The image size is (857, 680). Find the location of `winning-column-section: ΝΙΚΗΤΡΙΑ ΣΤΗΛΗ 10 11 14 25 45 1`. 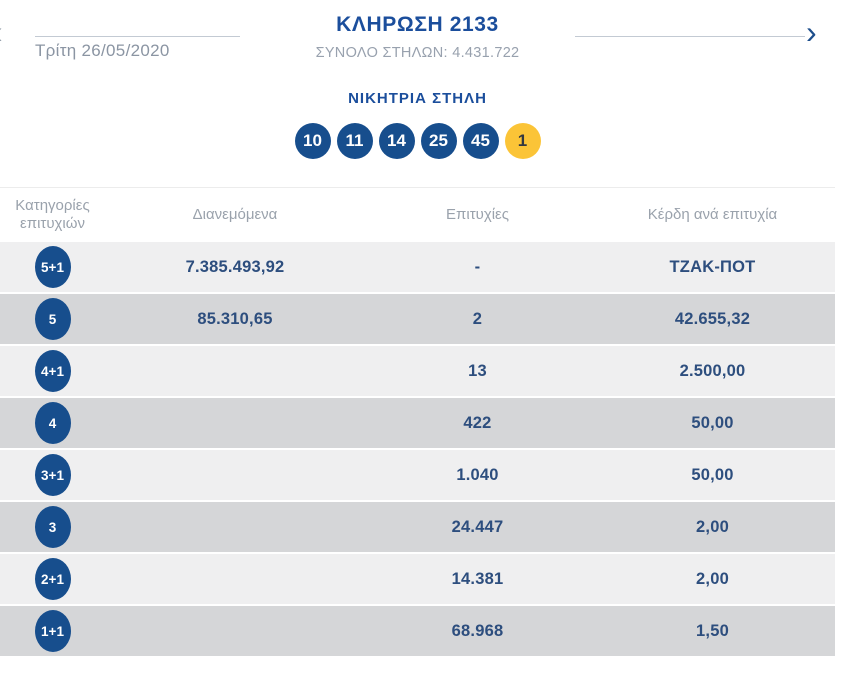

winning-column-section: ΝΙΚΗΤΡΙΑ ΣΤΗΛΗ 10 11 14 25 45 1 is located at coordinates (417, 124).